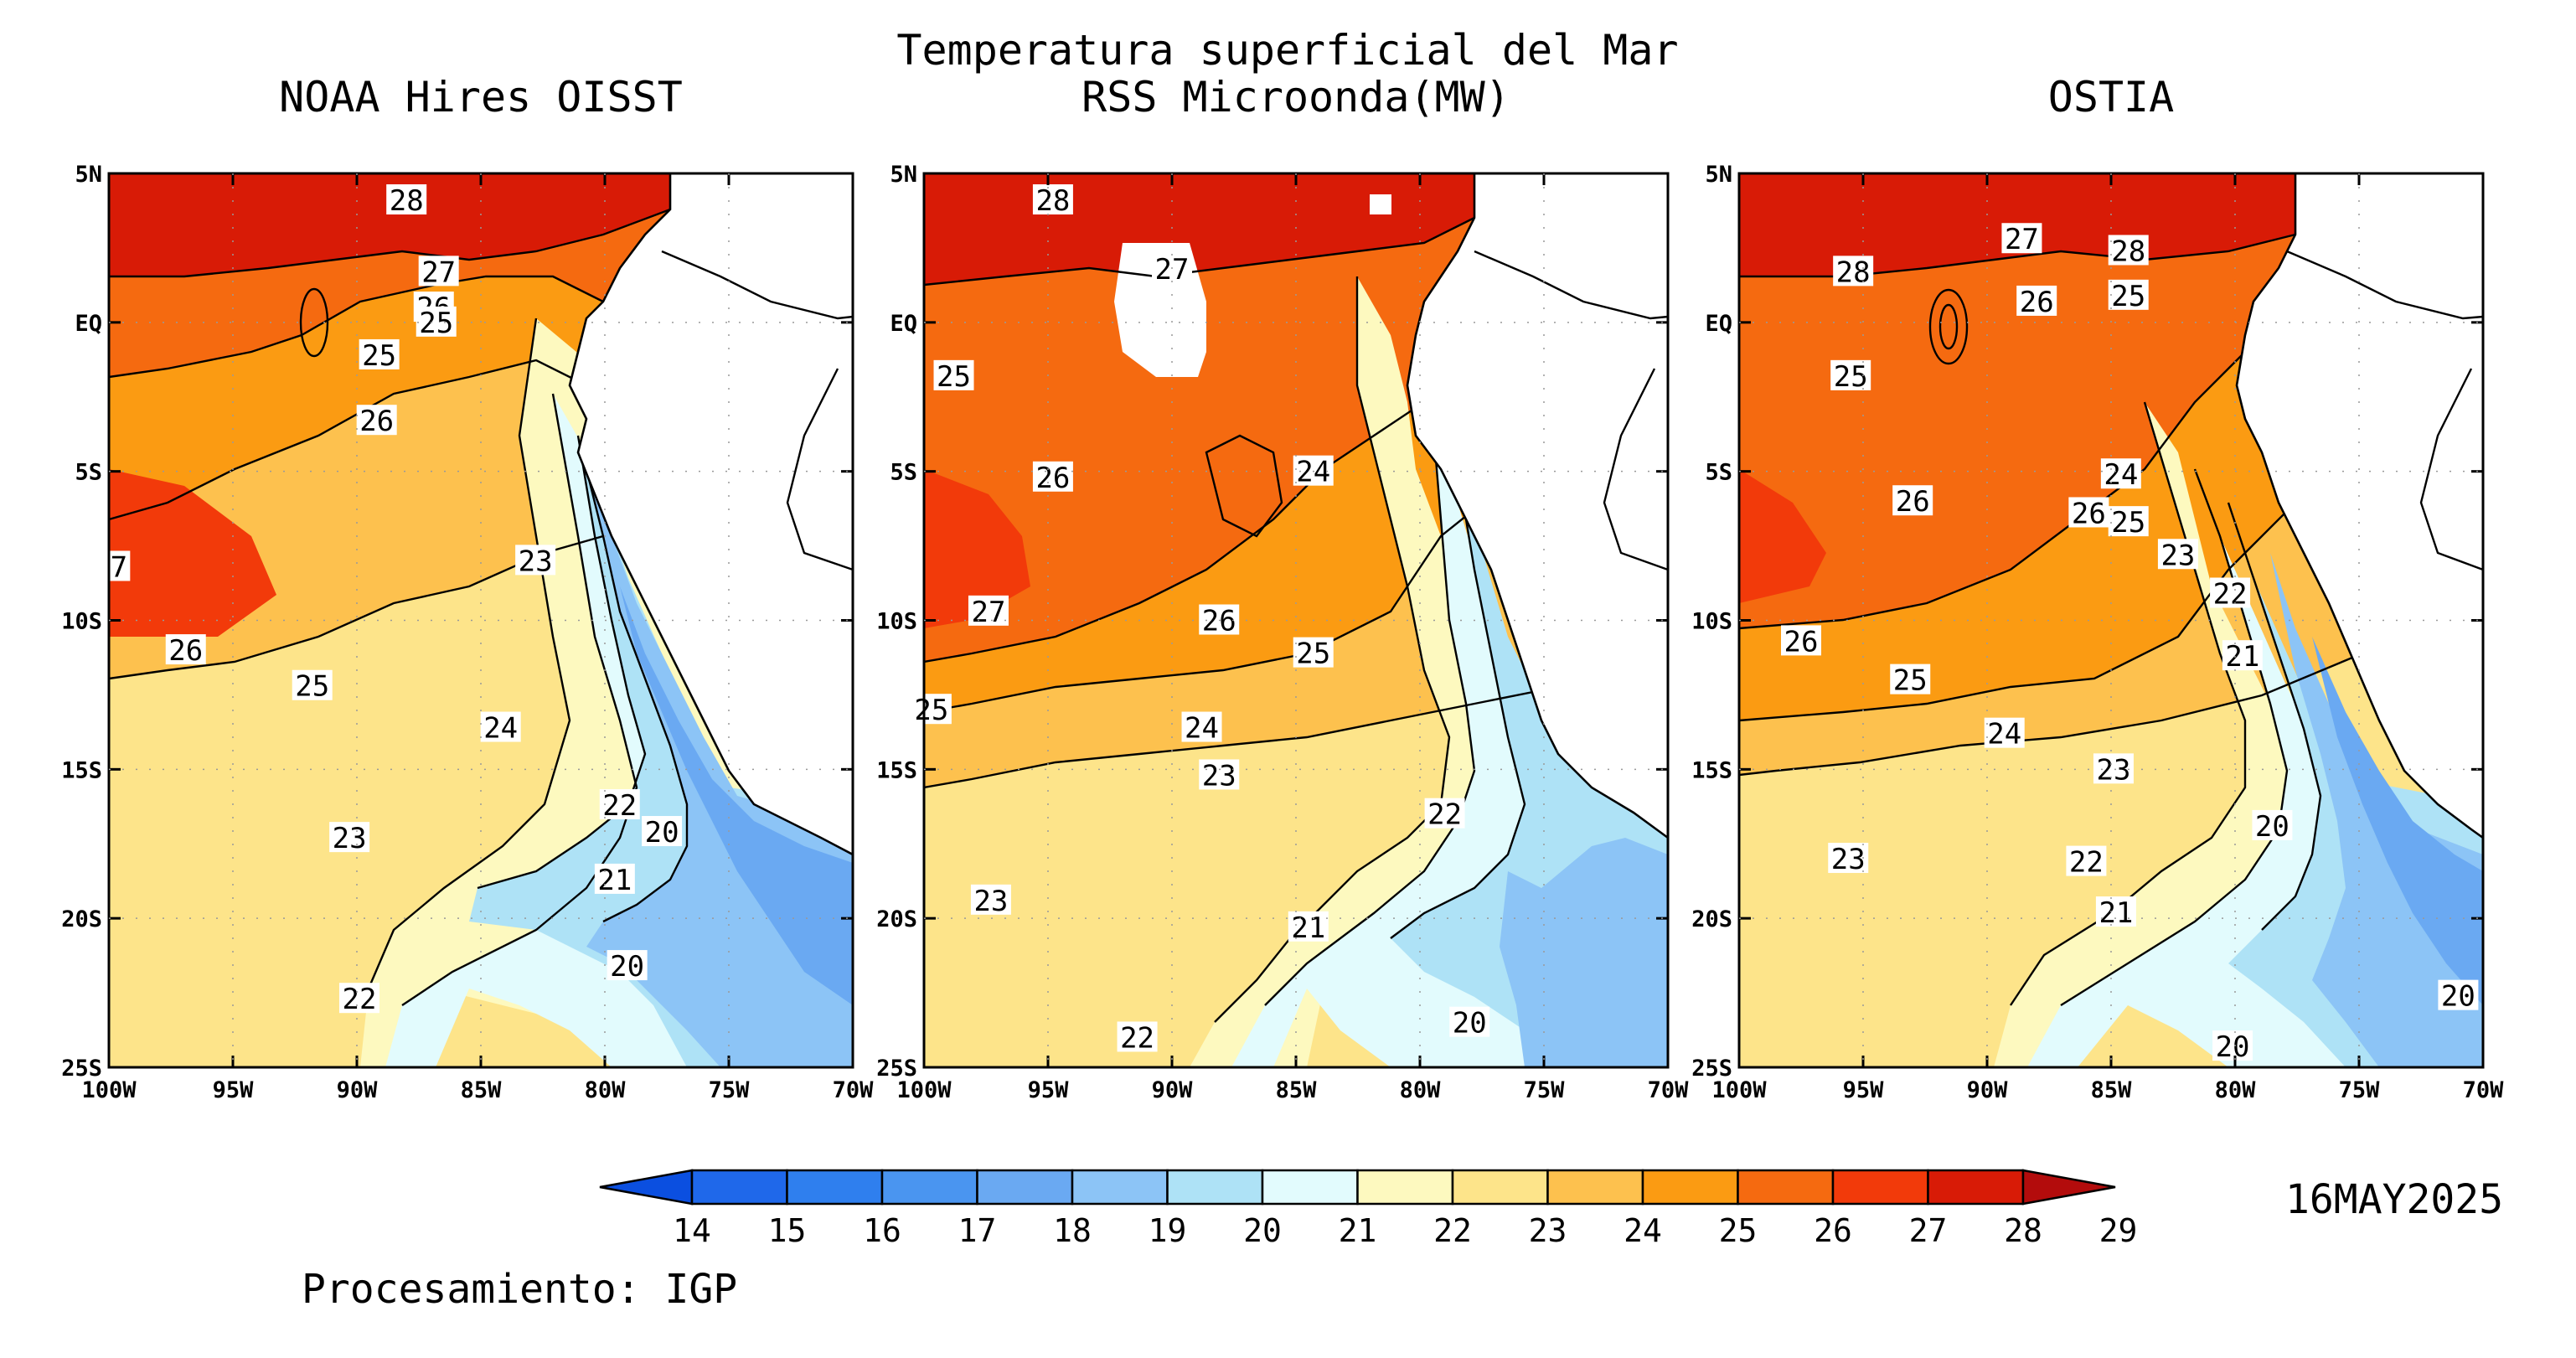 The width and height of the screenshot is (2576, 1358). I want to click on contour-label: 28, so click(2128, 252).